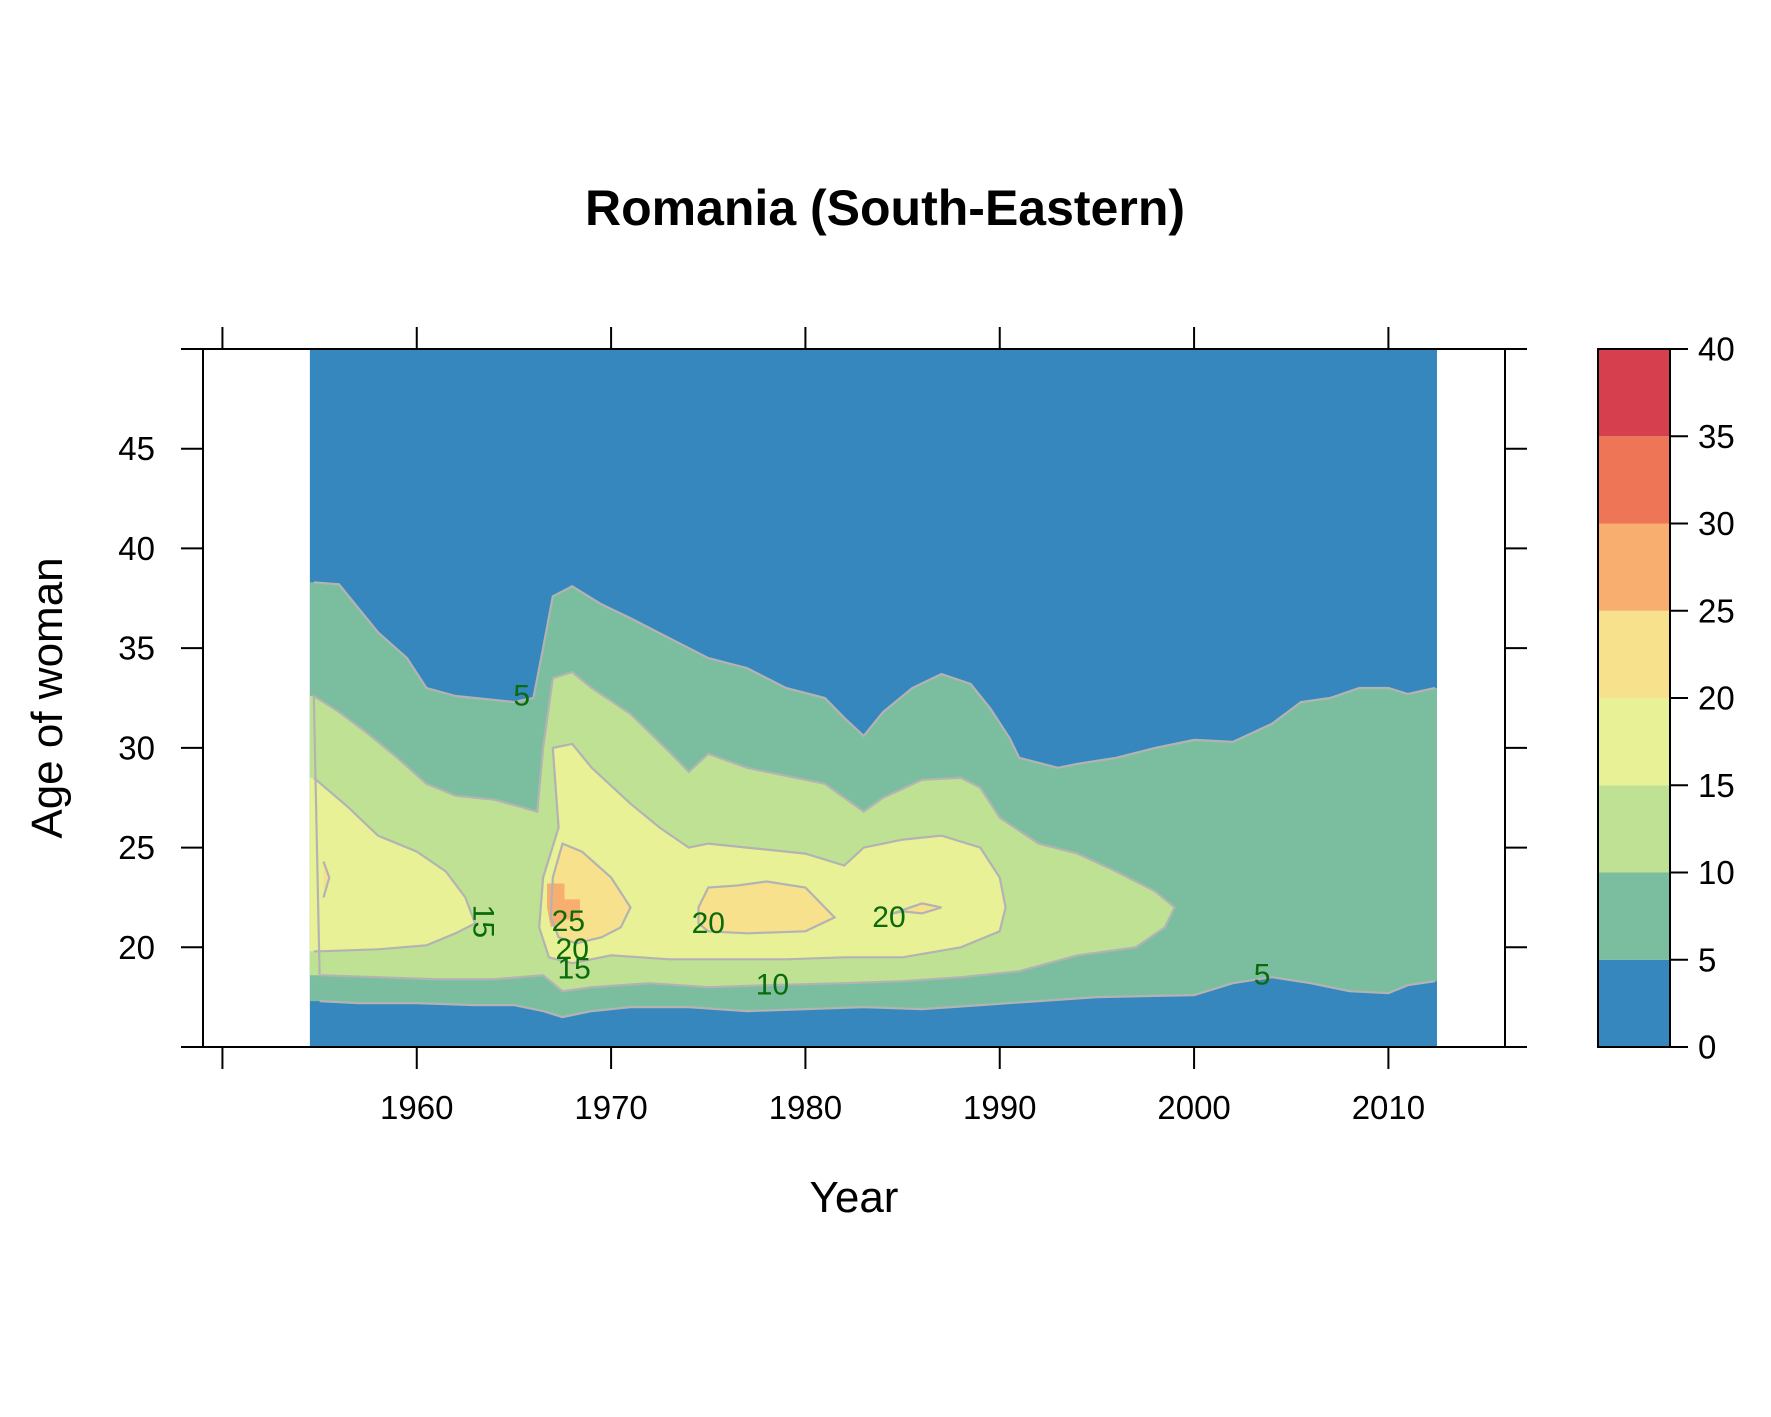  I want to click on colorbar-tick-label: 40, so click(1716, 349).